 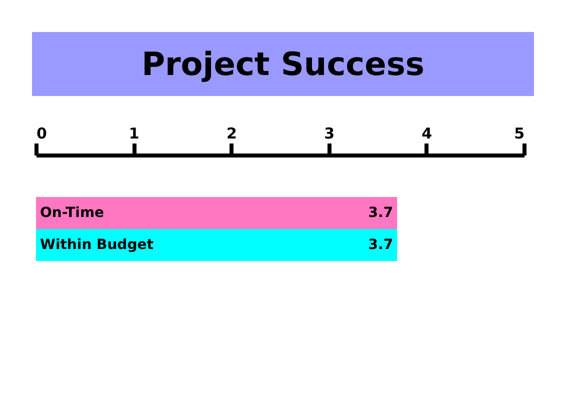 I want to click on y-tick-label: Within Budget, so click(x=97, y=245).